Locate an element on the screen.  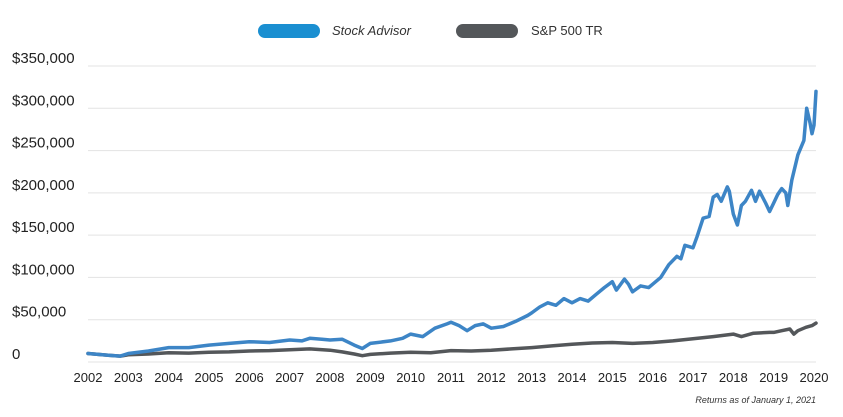
x-tick-label: 2003 is located at coordinates (128, 377).